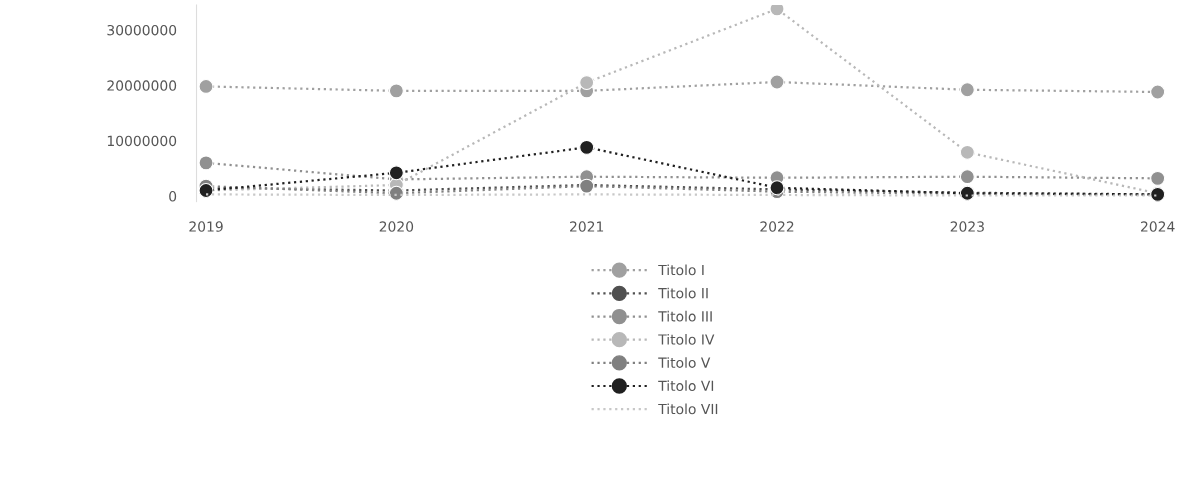  What do you see at coordinates (206, 226) in the screenshot?
I see `x-tick-label: 2019` at bounding box center [206, 226].